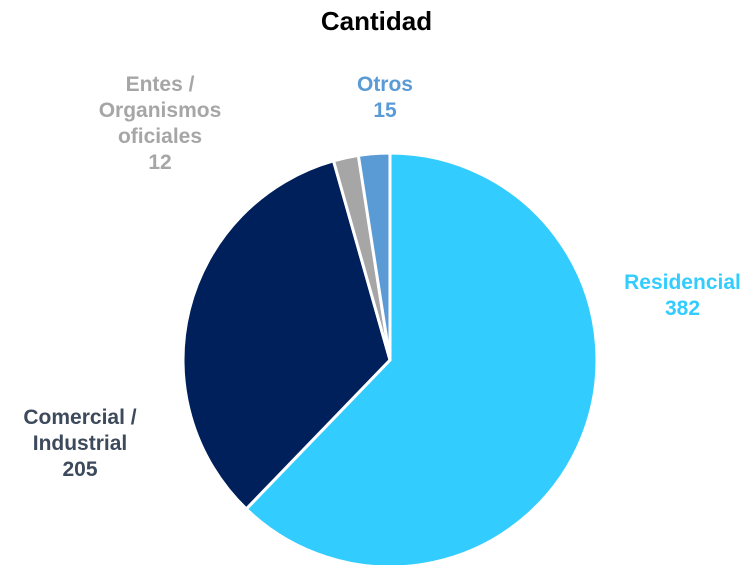 This screenshot has height=565, width=753. Describe the element at coordinates (681, 296) in the screenshot. I see `slice-label: Residencial 382` at that location.